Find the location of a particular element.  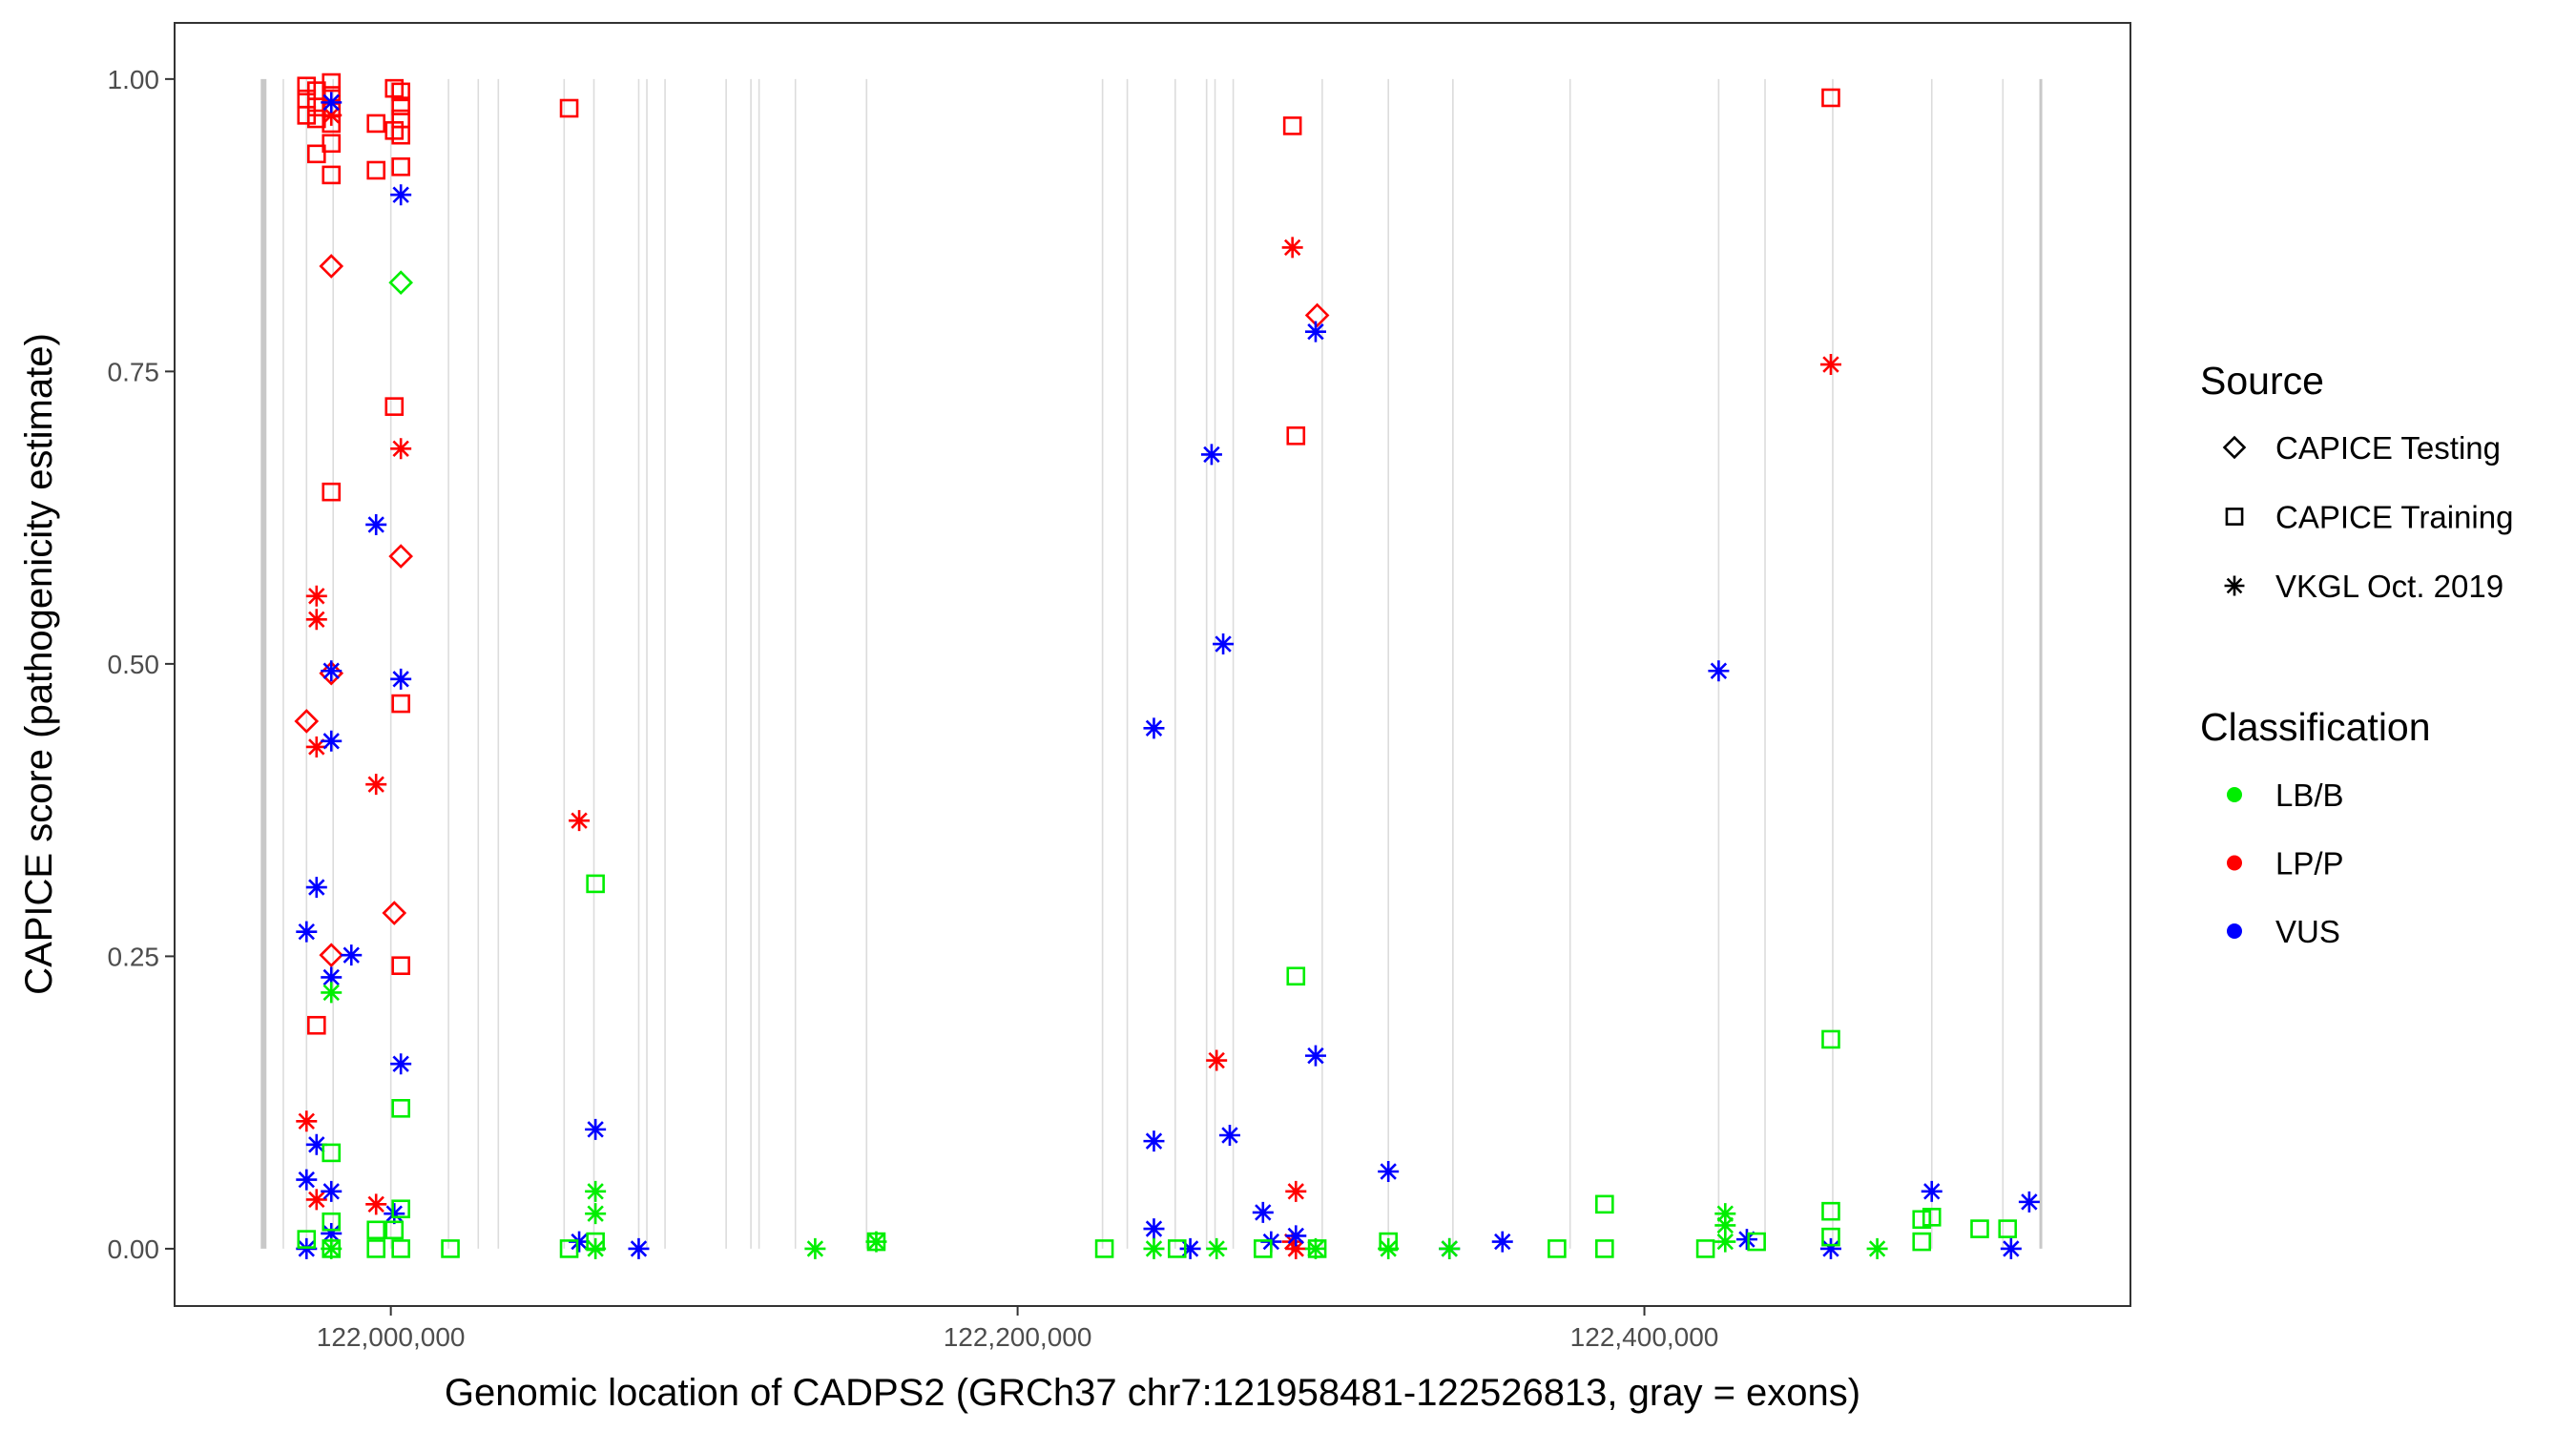

y-axis: 0.00 0.25 0.50 0.75 1.00 is located at coordinates (141, 664).